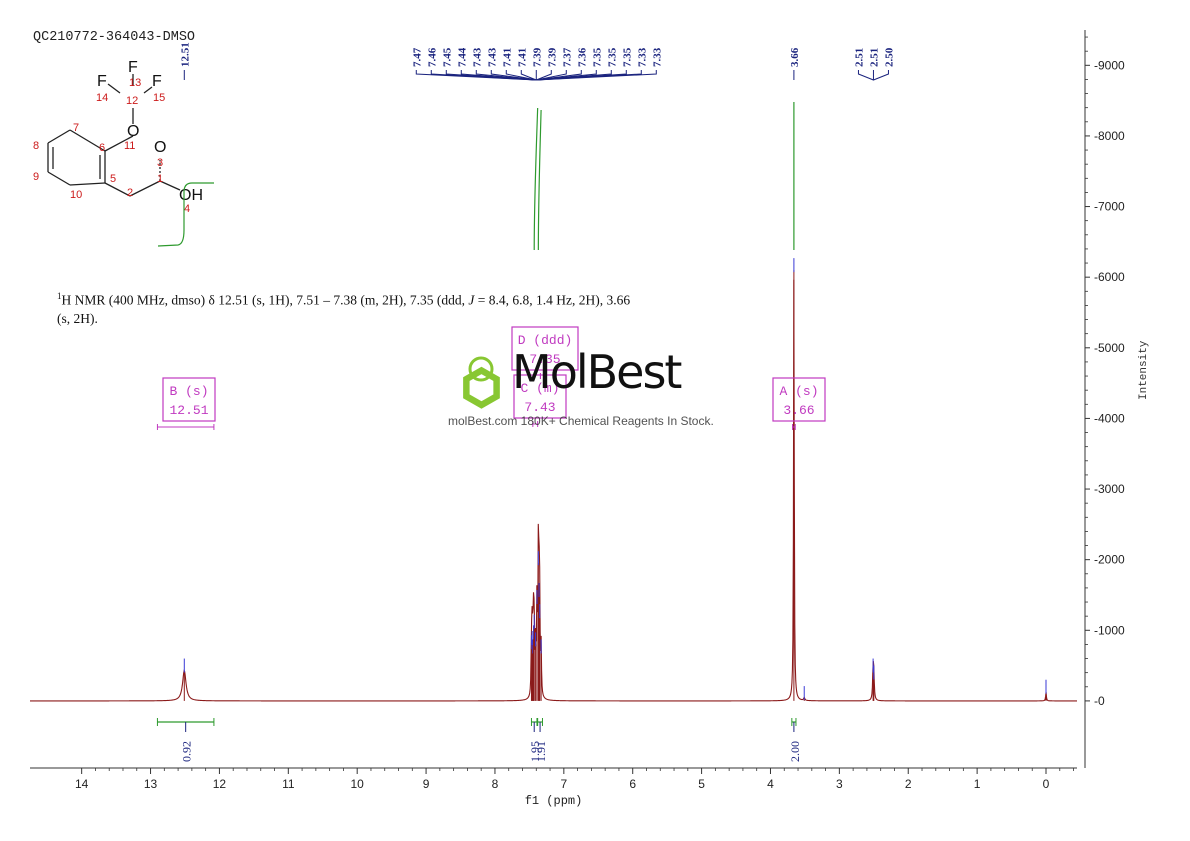 This screenshot has width=1190, height=841. What do you see at coordinates (160, 147) in the screenshot?
I see `atom-o3: O` at bounding box center [160, 147].